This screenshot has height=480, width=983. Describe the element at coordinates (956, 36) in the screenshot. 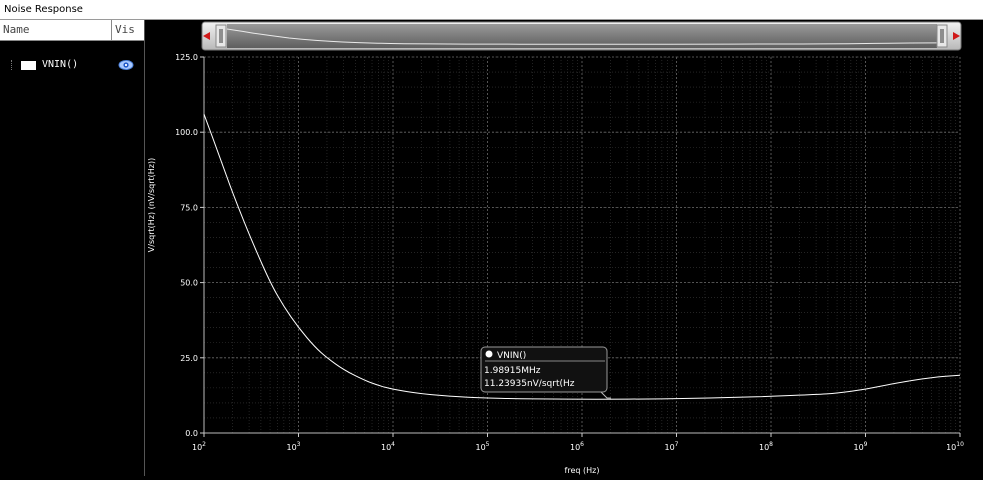

I see `arrow-right-icon` at that location.